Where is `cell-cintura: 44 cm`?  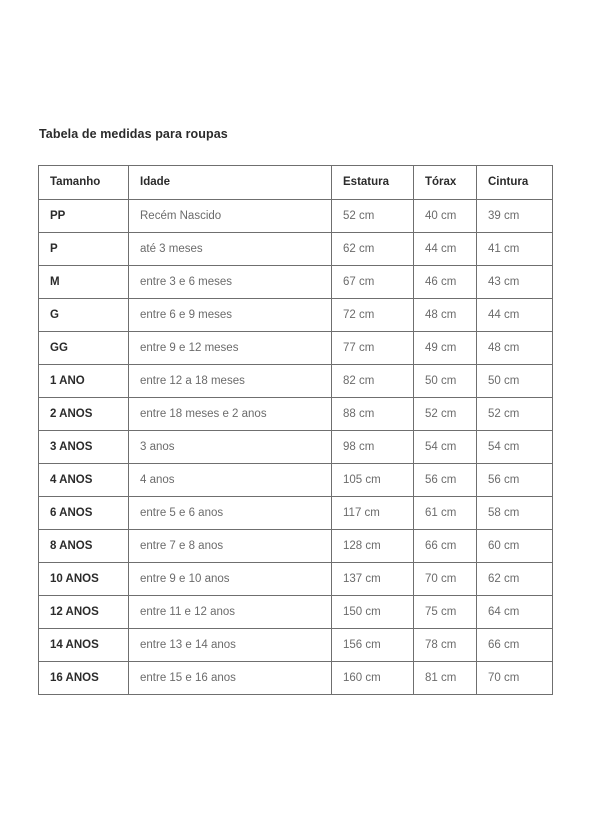
cell-cintura: 44 cm is located at coordinates (514, 315).